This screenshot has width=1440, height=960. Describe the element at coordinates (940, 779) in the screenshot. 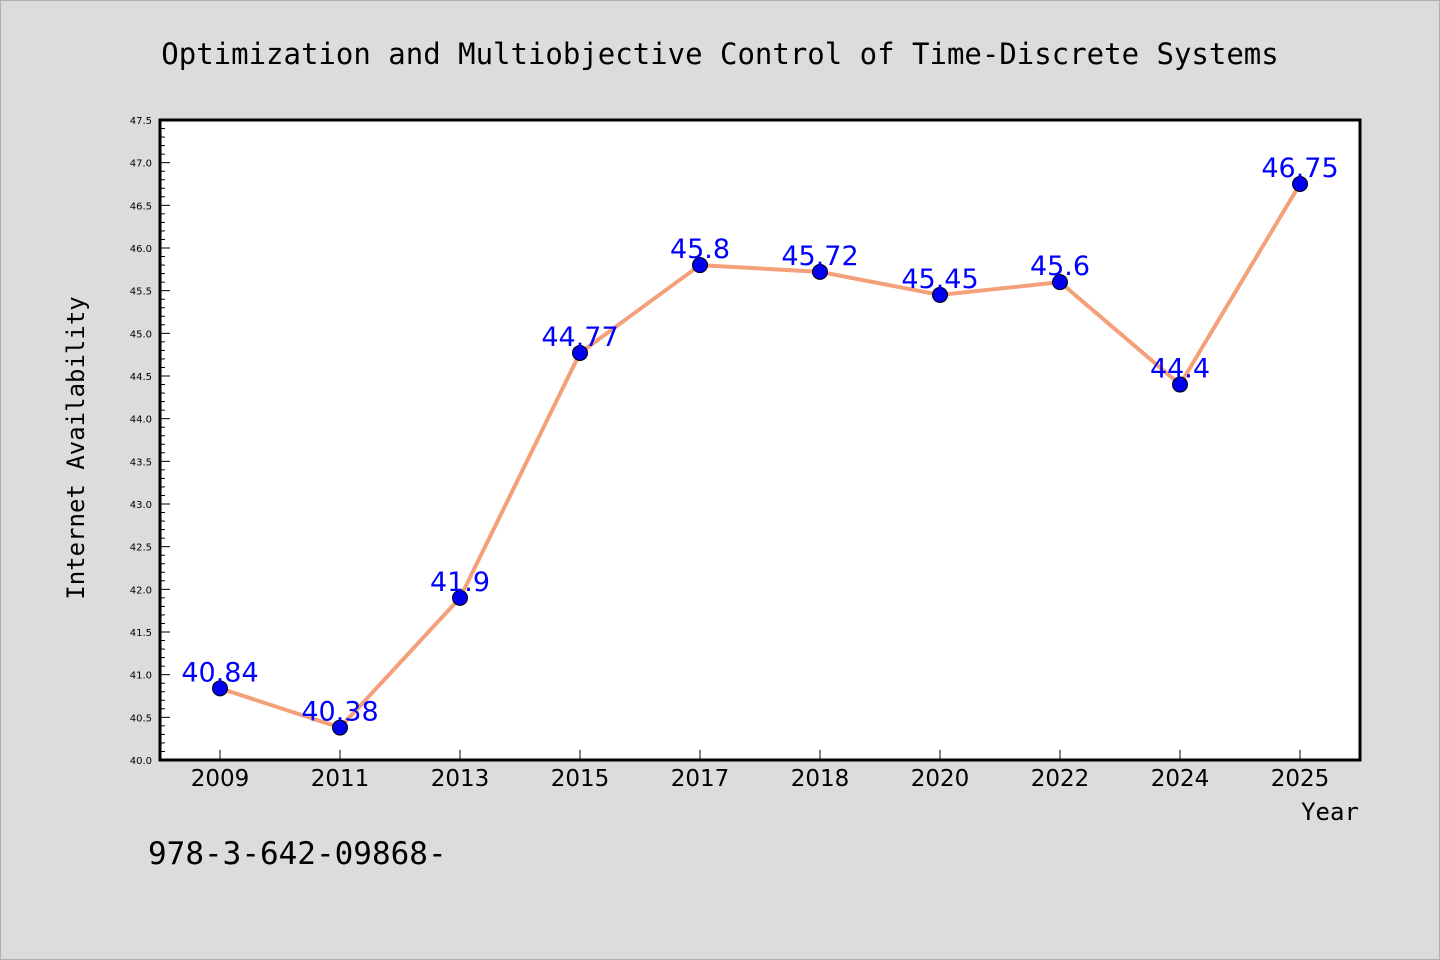

I see `x-tick-label: 2020` at that location.